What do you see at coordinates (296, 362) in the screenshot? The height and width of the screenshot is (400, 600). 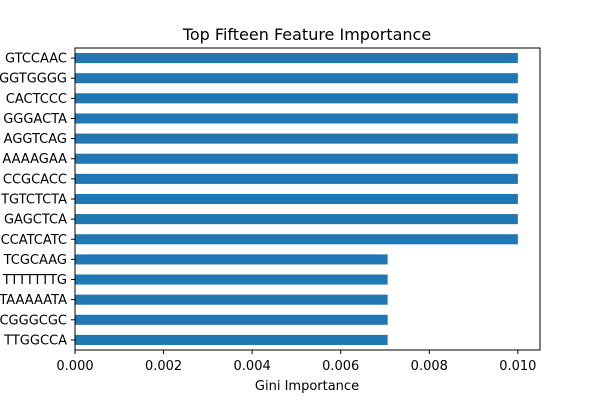 I see `x-tick-labels: 0.000 0.002 0.004 0.006 0.008 0.010` at bounding box center [296, 362].